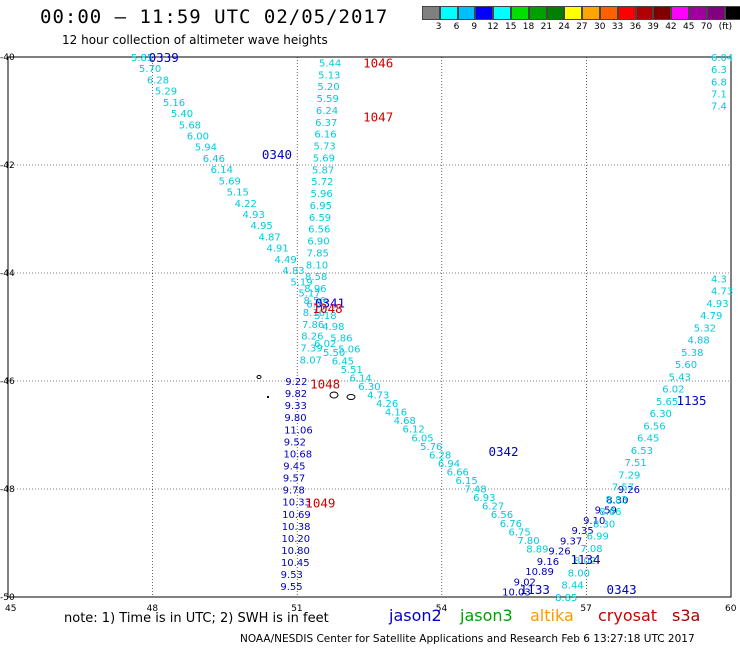 The height and width of the screenshot is (650, 740). I want to click on pass-time-label: 1135, so click(691, 400).